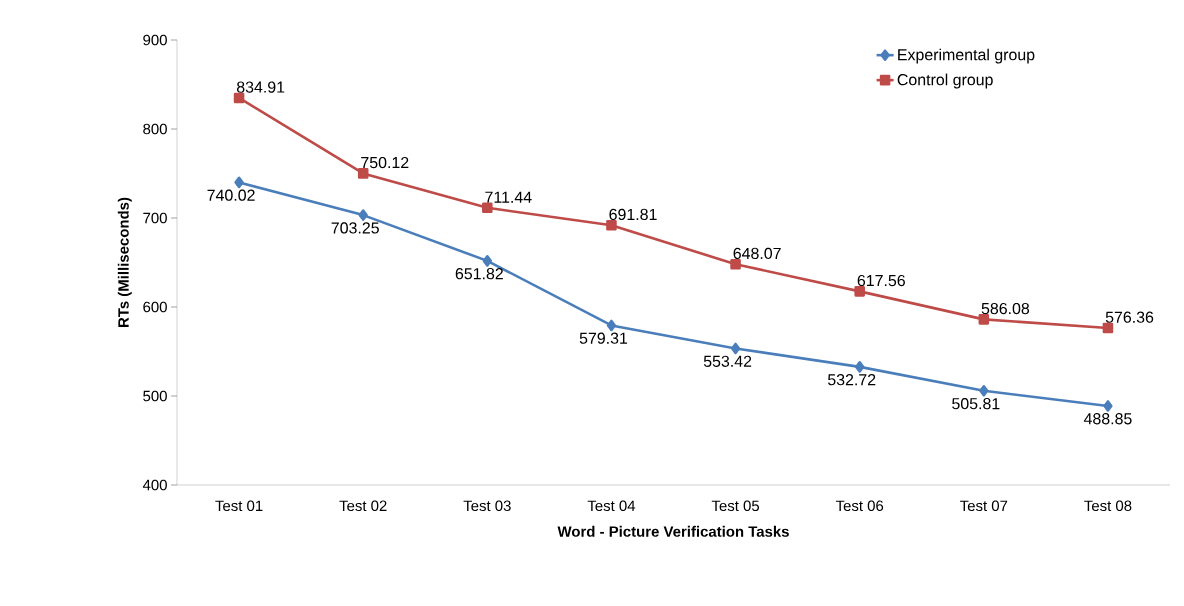 Image resolution: width=1184 pixels, height=606 pixels. Describe the element at coordinates (966, 56) in the screenshot. I see `legend-label: Experimental group` at that location.